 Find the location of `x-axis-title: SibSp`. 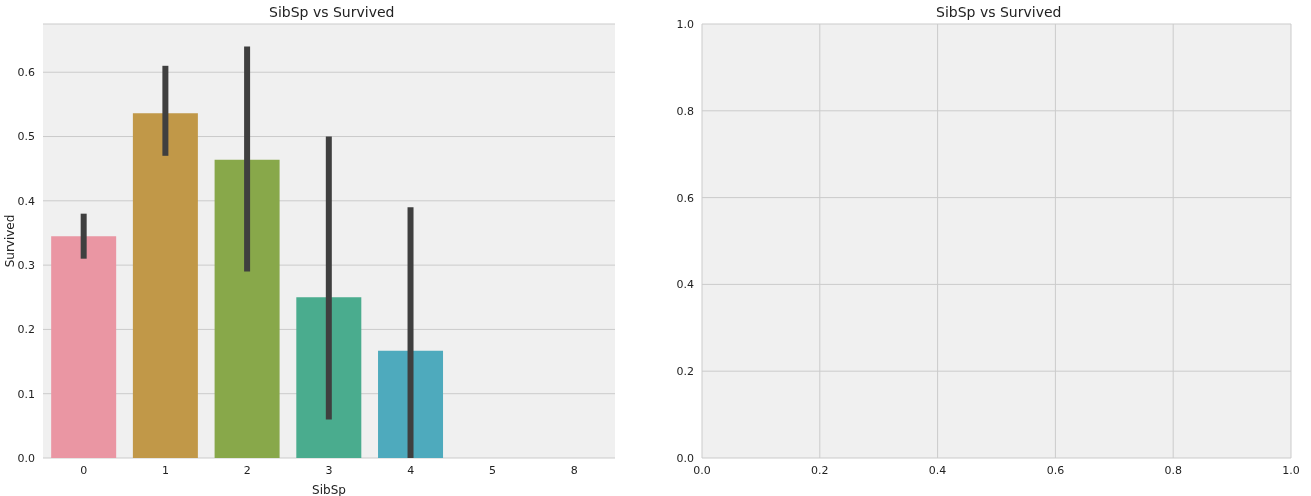

x-axis-title: SibSp is located at coordinates (329, 489).